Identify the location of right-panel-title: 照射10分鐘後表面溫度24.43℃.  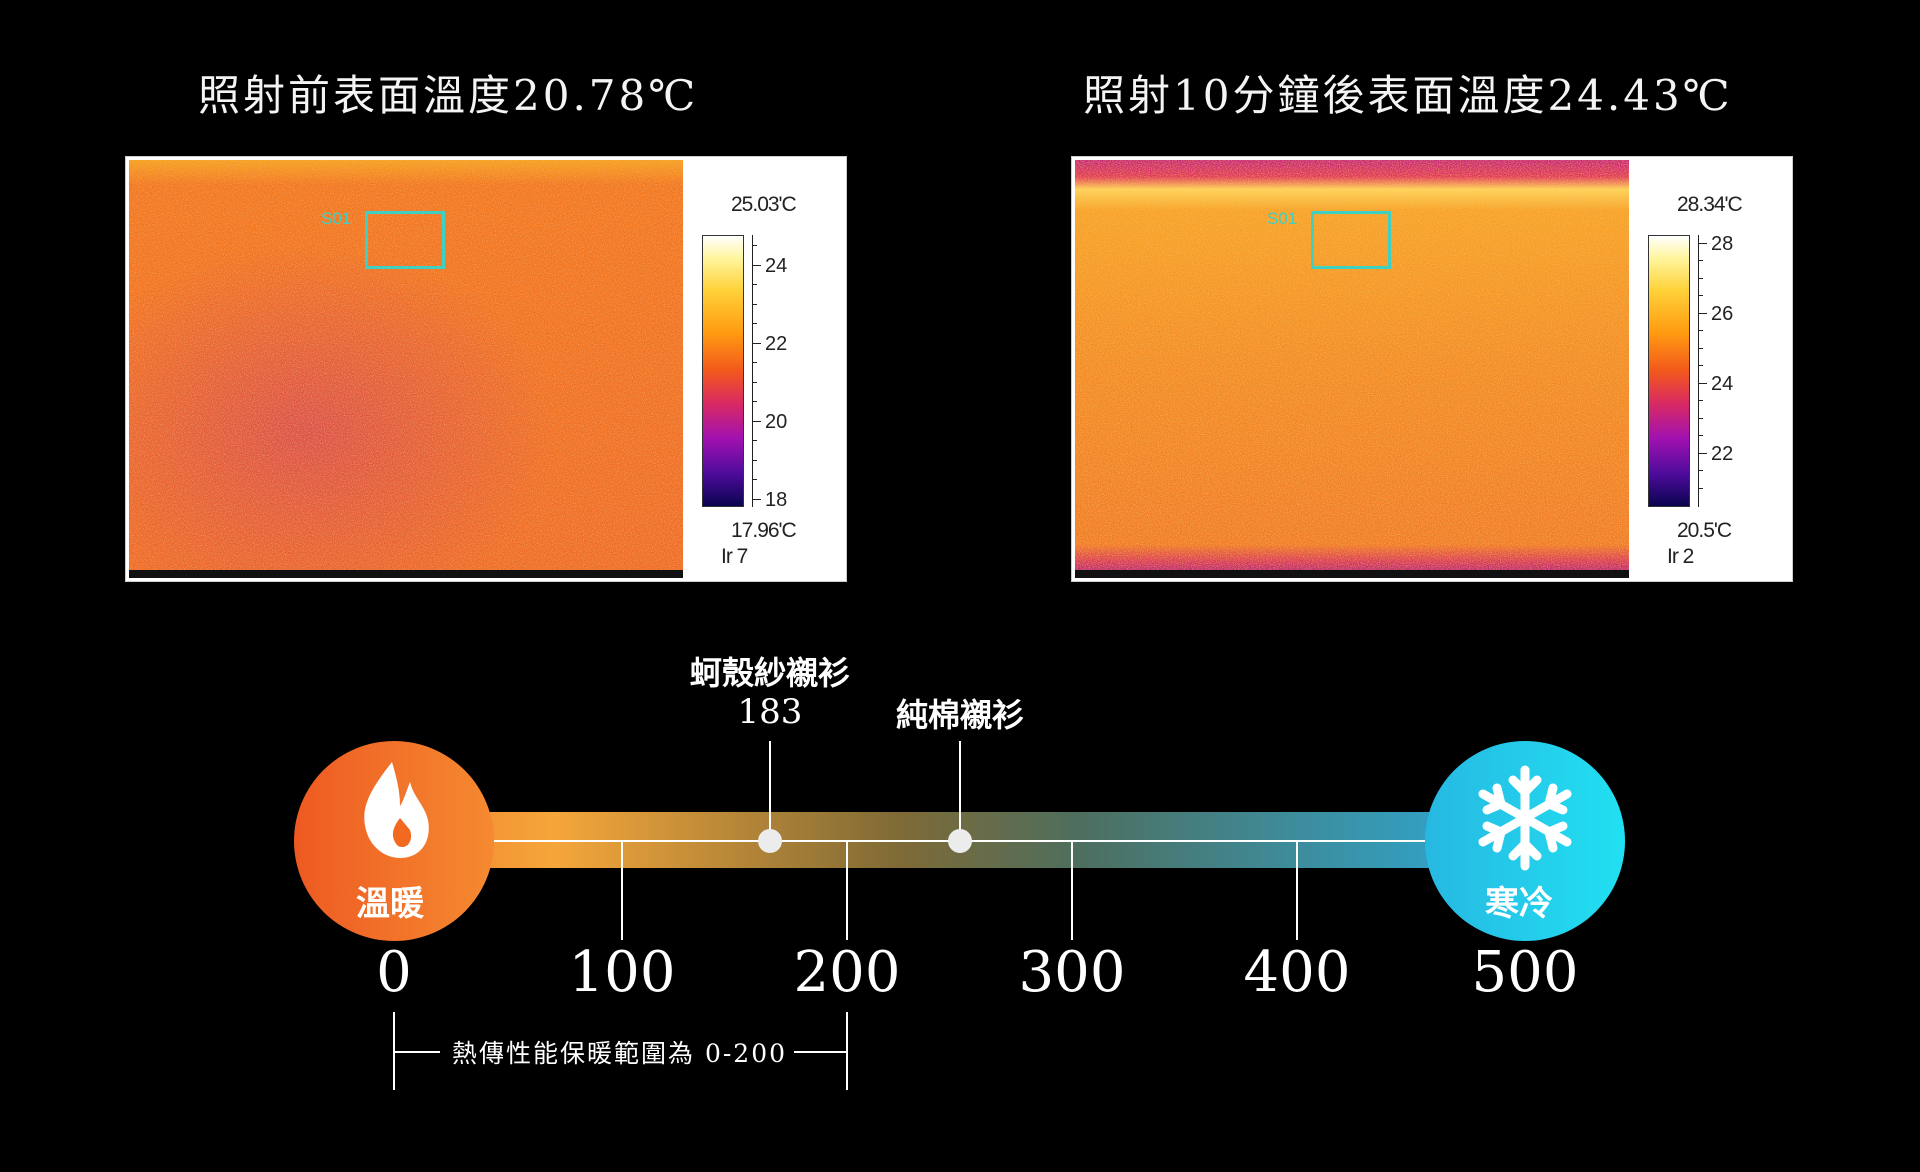
(1408, 95).